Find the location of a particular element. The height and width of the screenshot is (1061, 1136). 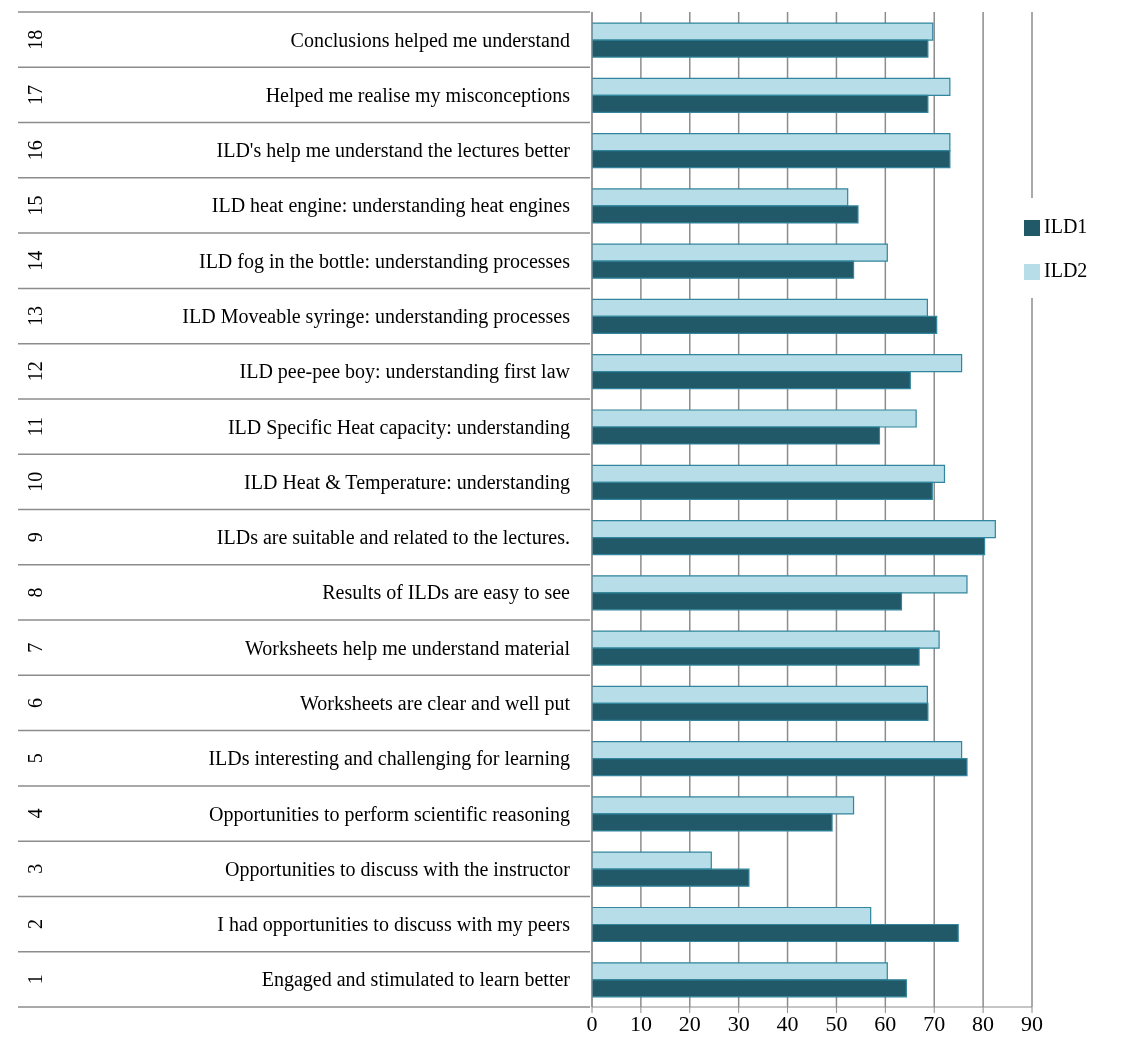

y2-tick-label: 16 is located at coordinates (35, 150).